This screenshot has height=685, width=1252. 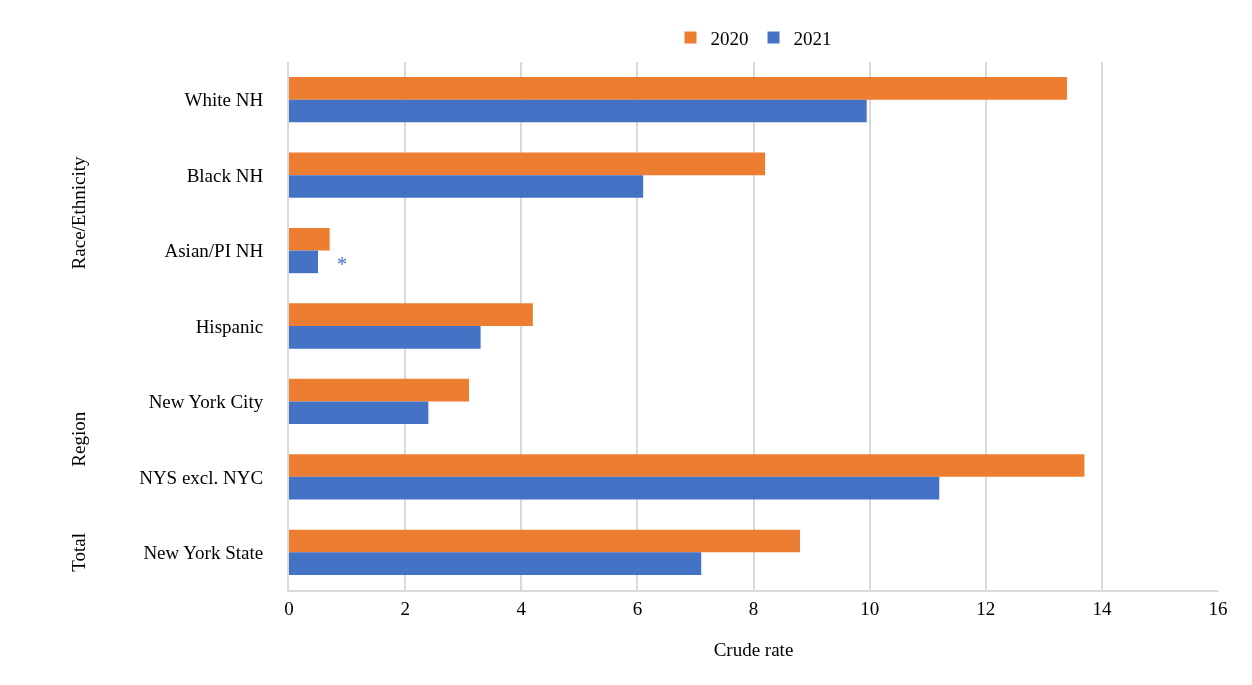 What do you see at coordinates (812, 38) in the screenshot?
I see `legend-label: 2021` at bounding box center [812, 38].